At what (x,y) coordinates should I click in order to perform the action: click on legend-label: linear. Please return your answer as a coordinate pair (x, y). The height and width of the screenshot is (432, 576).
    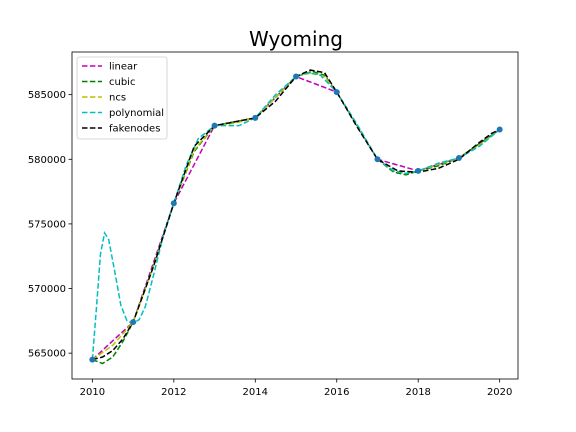
    Looking at the image, I should click on (123, 67).